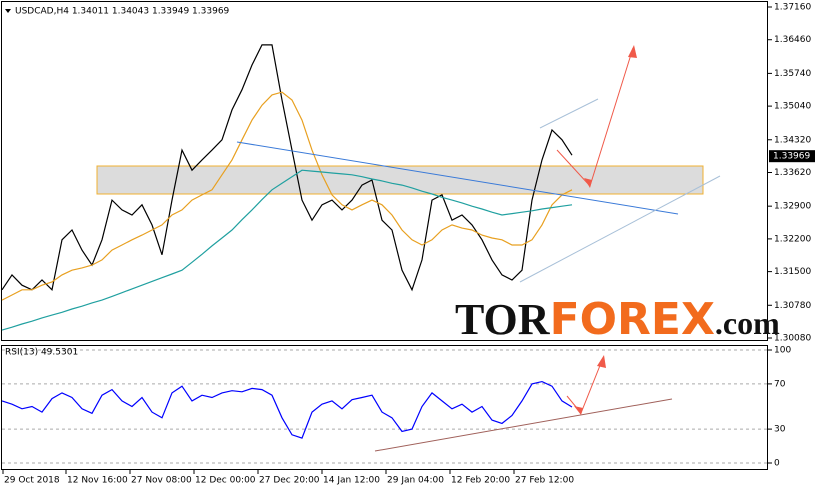 This screenshot has width=815, height=491. What do you see at coordinates (792, 74) in the screenshot?
I see `y-tick-label: 1.35740` at bounding box center [792, 74].